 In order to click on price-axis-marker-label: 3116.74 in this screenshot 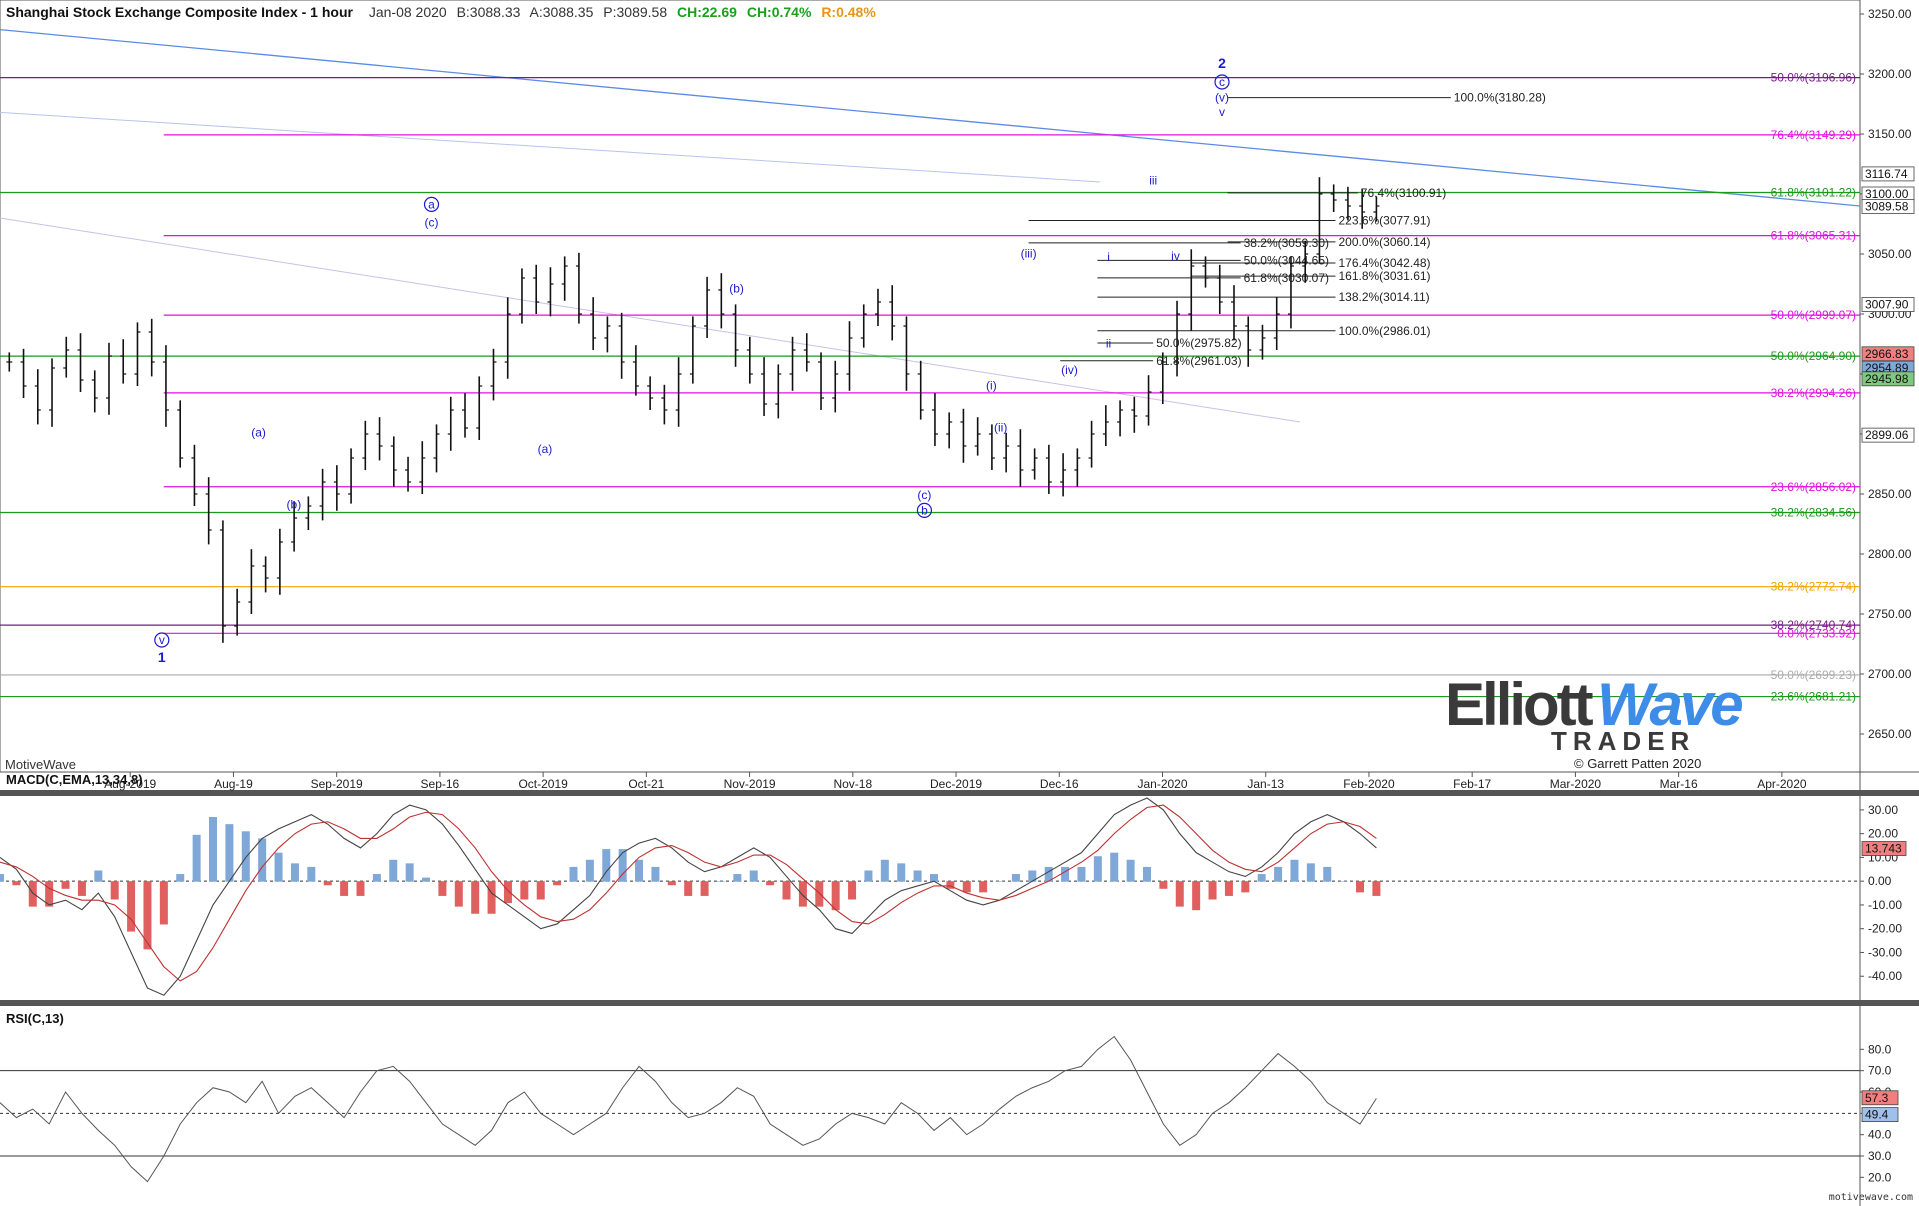, I will do `click(1886, 174)`.